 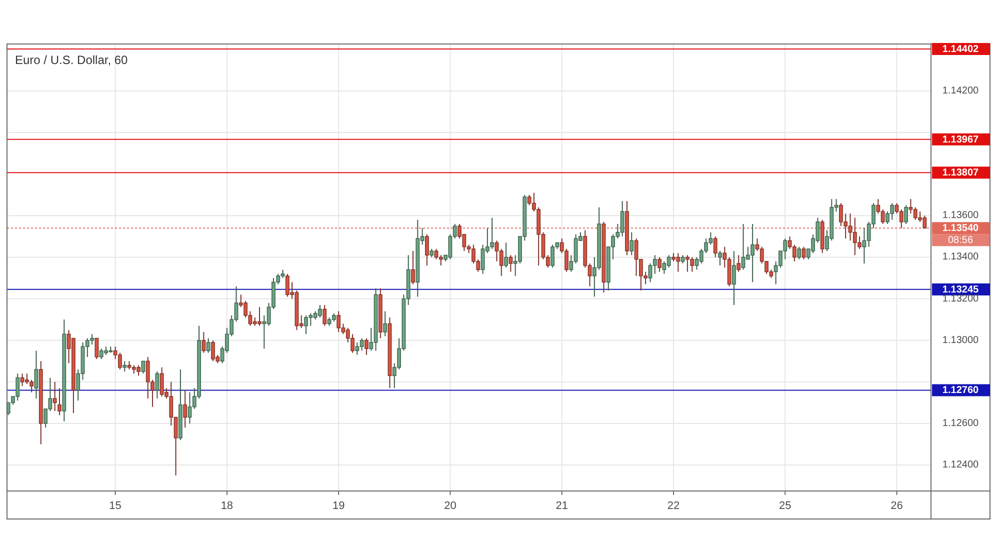 I want to click on x-tick-label: 15, so click(x=115, y=506).